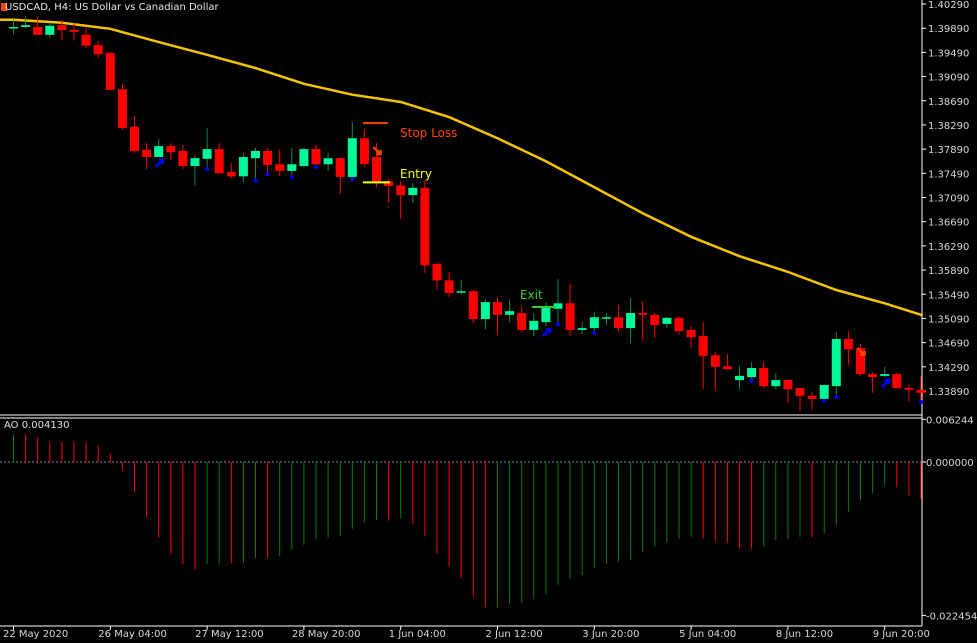 The width and height of the screenshot is (977, 643). Describe the element at coordinates (531, 295) in the screenshot. I see `exit-label: Exit` at that location.